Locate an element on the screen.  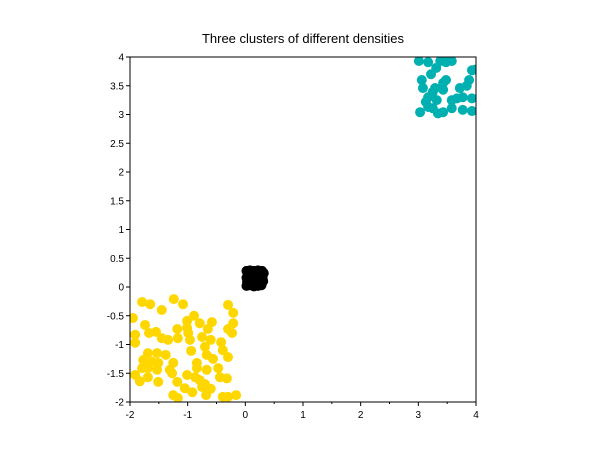
y-tick-label: 1.5 is located at coordinates (117, 201).